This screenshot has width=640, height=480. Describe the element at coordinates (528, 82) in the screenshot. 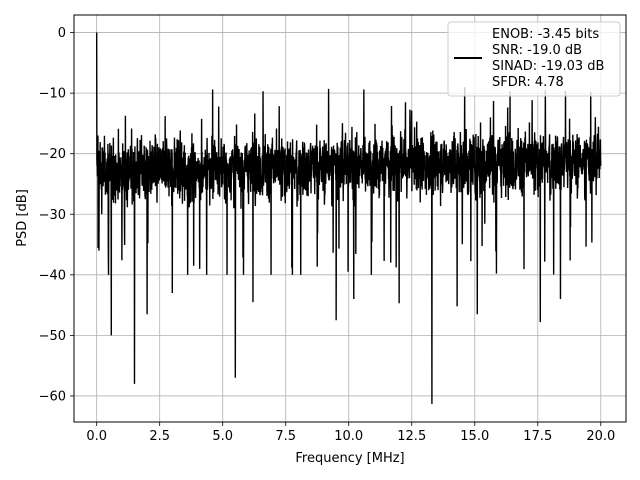

I see `legend-entry-sfdr: SFDR: 4.78` at that location.